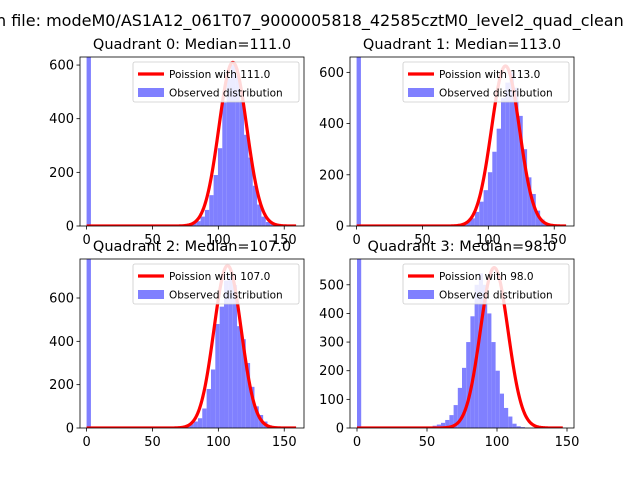 The height and width of the screenshot is (480, 640). Describe the element at coordinates (486, 277) in the screenshot. I see `legend-curve-label: Poission with 98.0` at that location.